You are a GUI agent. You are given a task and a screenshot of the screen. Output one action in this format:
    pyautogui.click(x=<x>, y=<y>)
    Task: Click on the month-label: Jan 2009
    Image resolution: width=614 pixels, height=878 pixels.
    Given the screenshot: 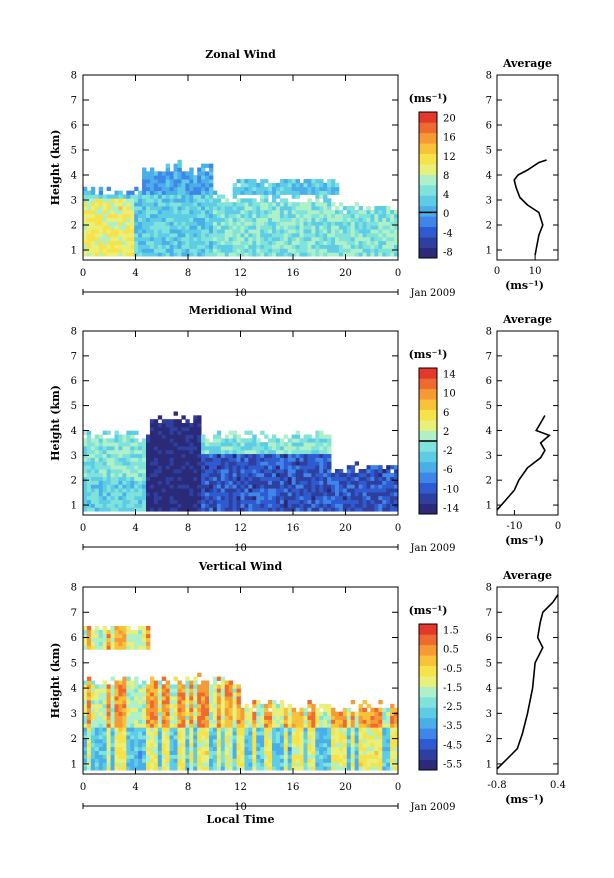 What is the action you would take?
    pyautogui.click(x=432, y=293)
    